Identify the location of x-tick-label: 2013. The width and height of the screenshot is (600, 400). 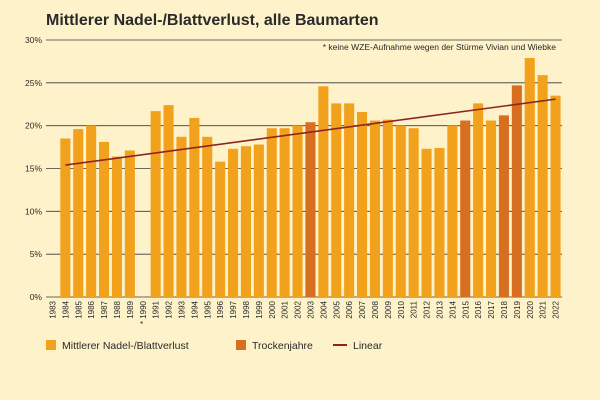
(439, 309).